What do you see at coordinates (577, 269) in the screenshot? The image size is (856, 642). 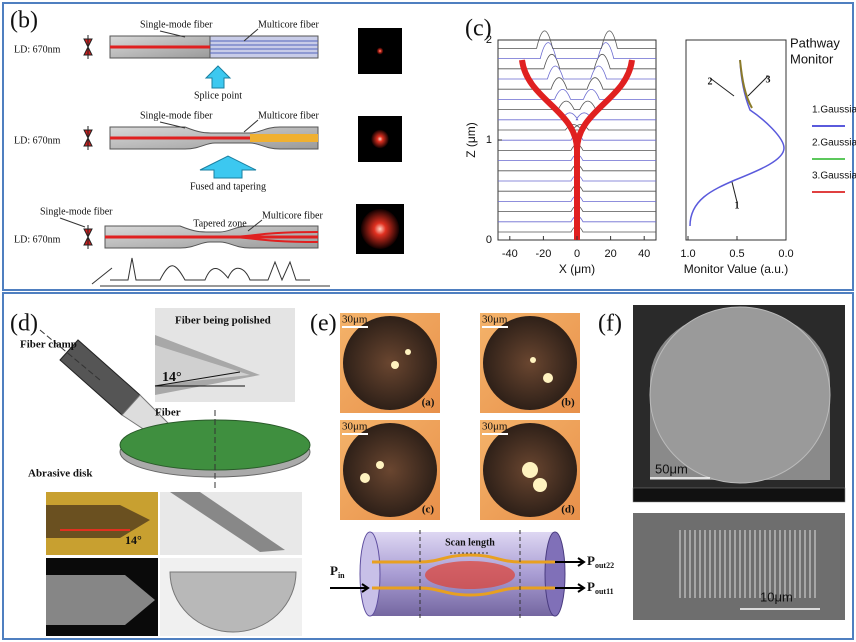 I see `axis-label: X (μm)` at bounding box center [577, 269].